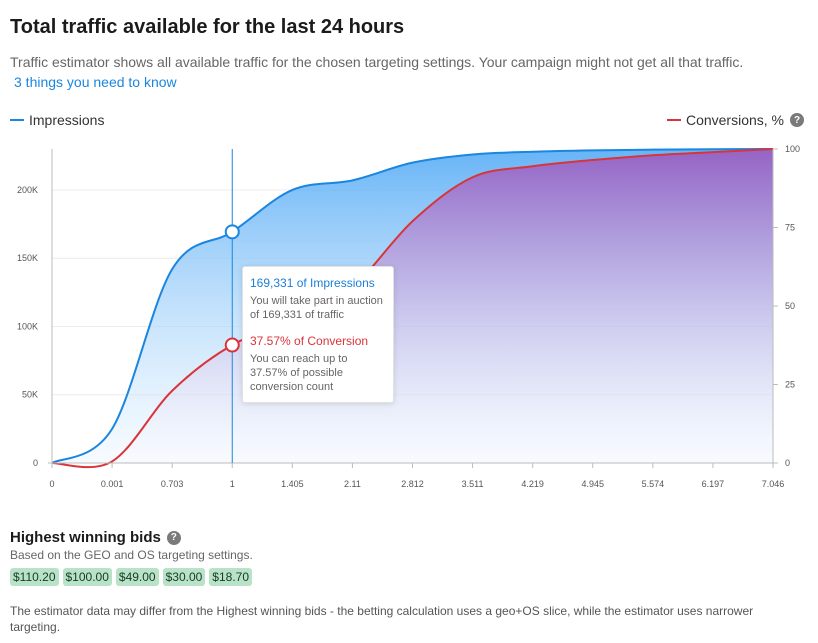 The image size is (818, 643). I want to click on impressions-legend-label: Impressions, so click(67, 120).